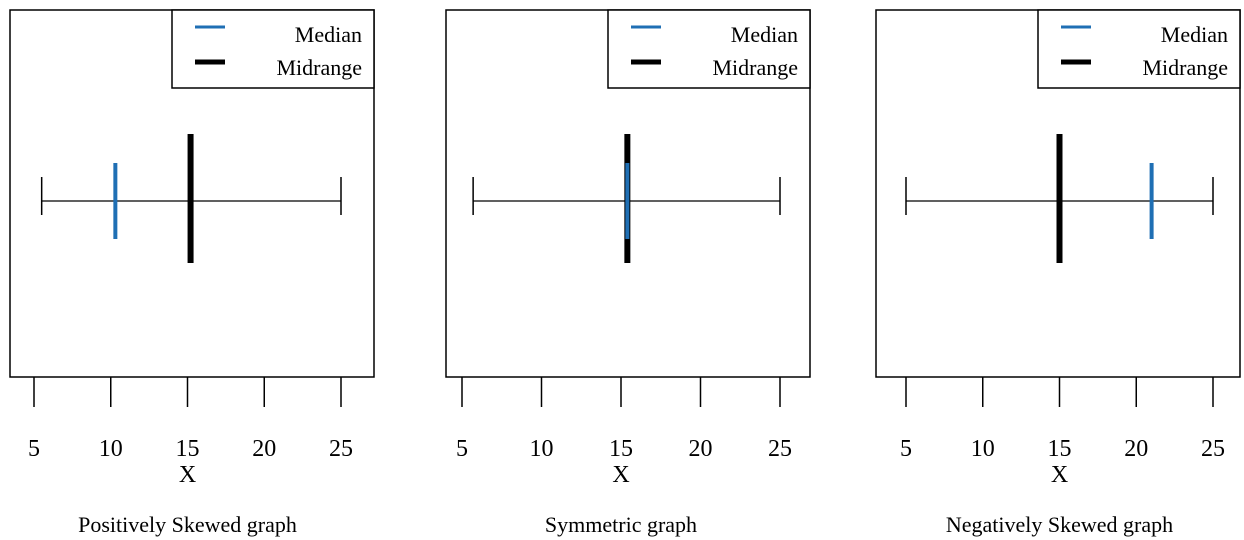 The width and height of the screenshot is (1244, 540). What do you see at coordinates (1059, 524) in the screenshot?
I see `panel-caption: Negatively Skewed graph` at bounding box center [1059, 524].